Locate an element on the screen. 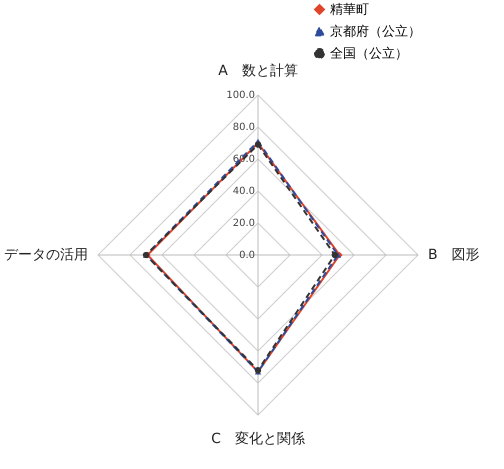 The image size is (504, 469). spoke-label: C 変化と関係 is located at coordinates (258, 439).